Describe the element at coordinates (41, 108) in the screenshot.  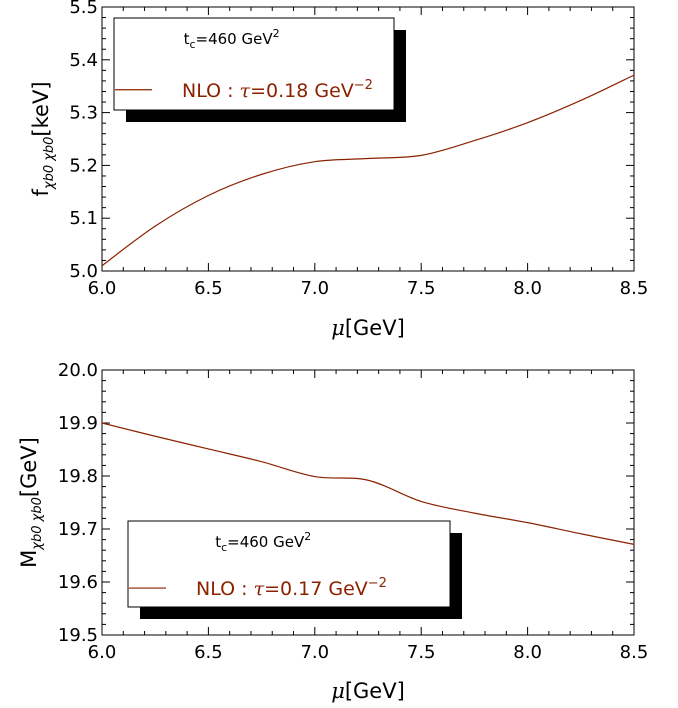
I see `y-axis-label-unit: [keV]` at that location.